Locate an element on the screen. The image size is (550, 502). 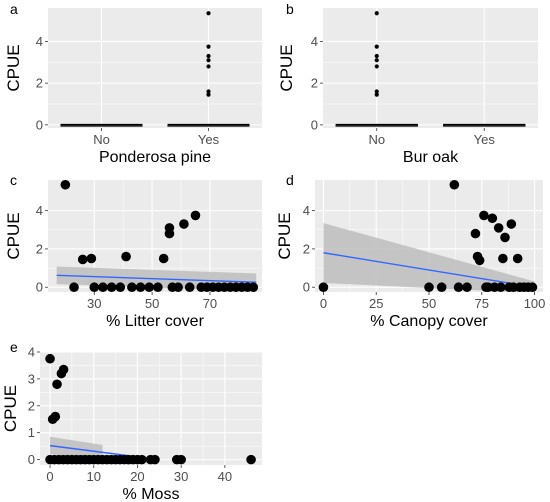
panel-c: 0 2 4 30 50 70 % Litter cover CPUE c is located at coordinates (133, 251).